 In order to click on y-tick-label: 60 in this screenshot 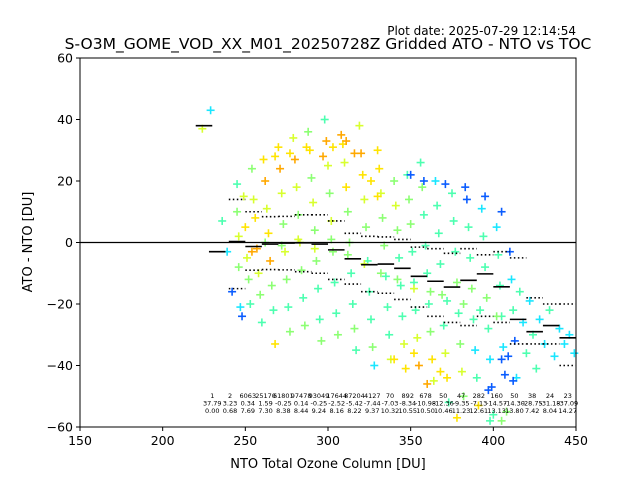, I will do `click(65, 58)`.